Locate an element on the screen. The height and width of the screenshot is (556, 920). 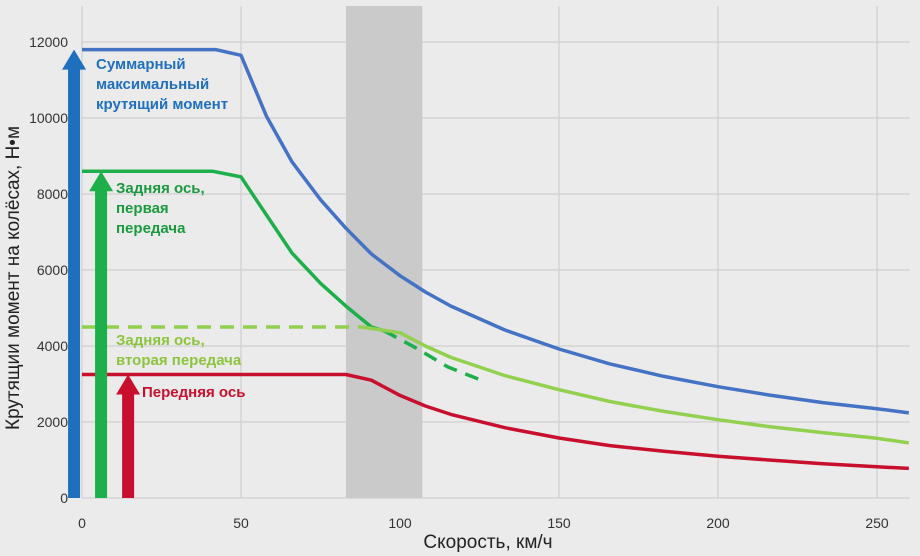
x-tick-label: 100 is located at coordinates (400, 523).